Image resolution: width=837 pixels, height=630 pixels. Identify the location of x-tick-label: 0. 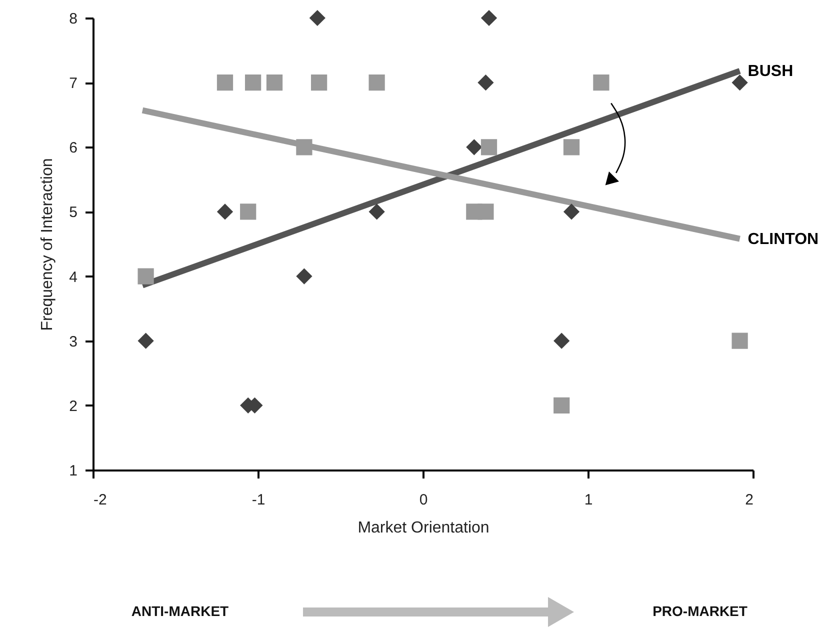
(423, 500).